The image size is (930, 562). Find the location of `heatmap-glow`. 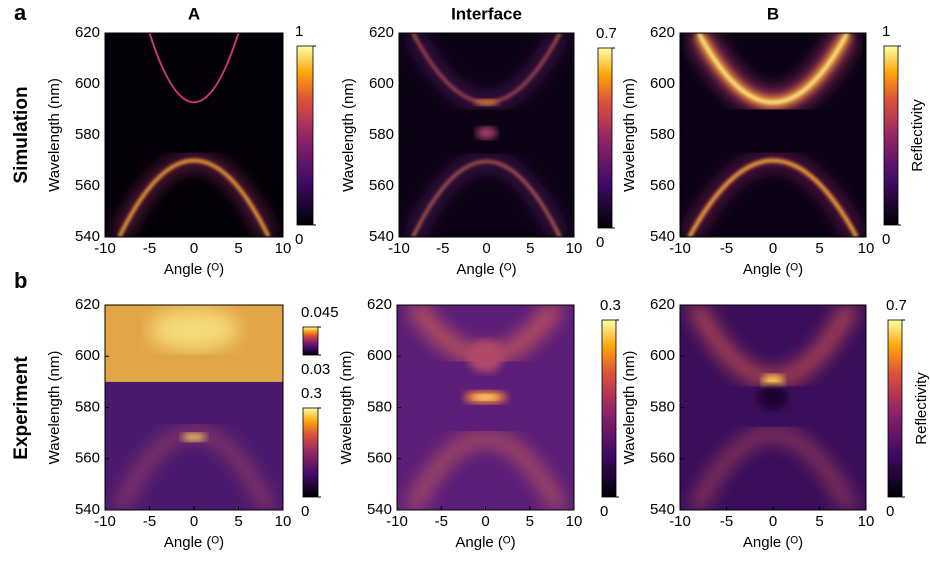

heatmap-glow is located at coordinates (194, 330).